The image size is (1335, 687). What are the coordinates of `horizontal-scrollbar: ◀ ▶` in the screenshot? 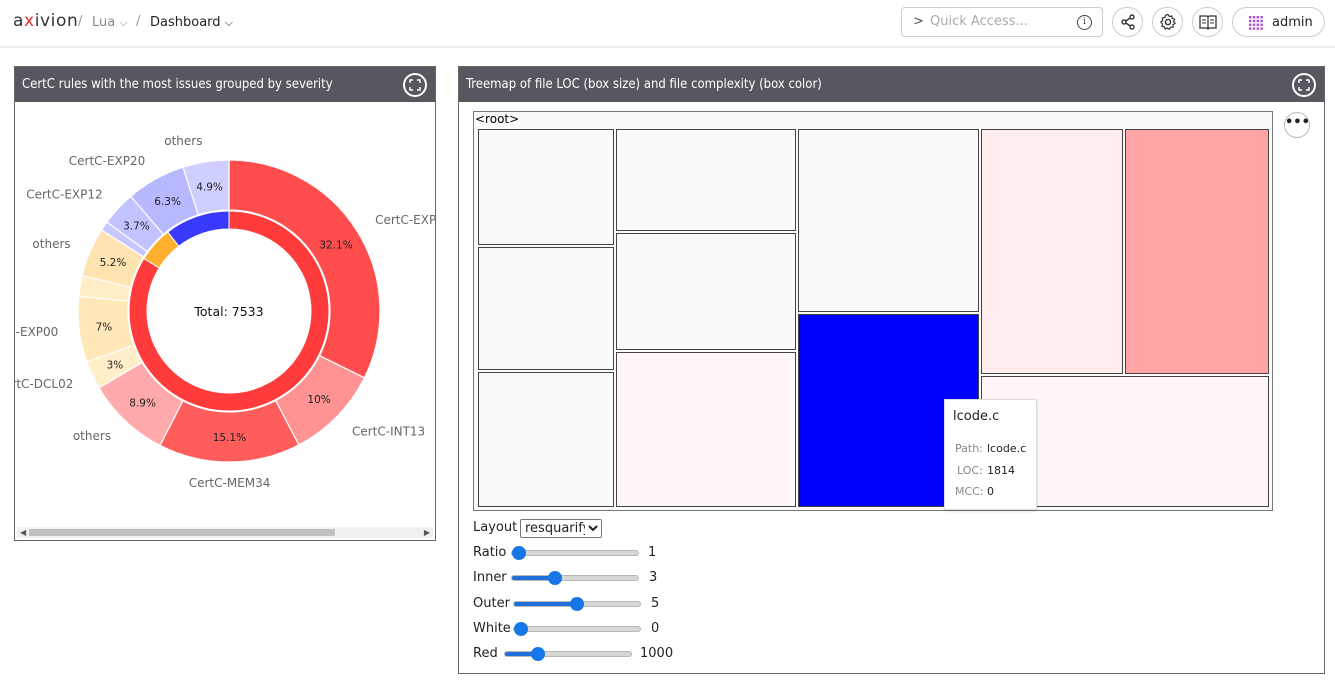 It's located at (225, 532).